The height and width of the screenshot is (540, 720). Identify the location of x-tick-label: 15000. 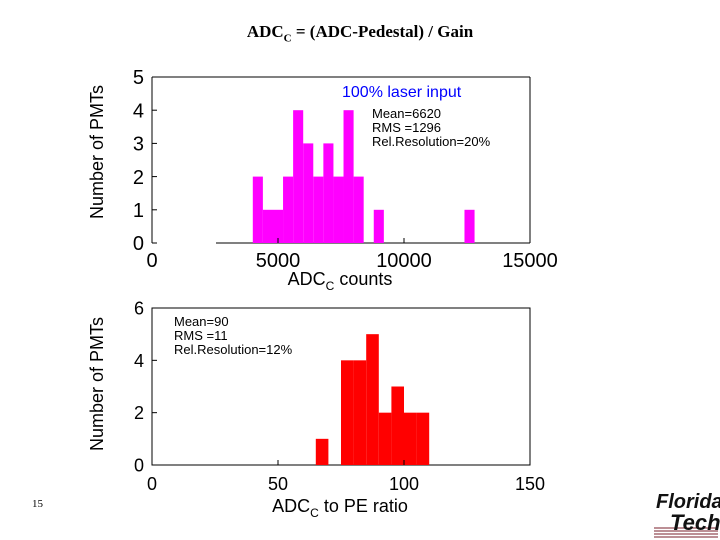
(530, 261).